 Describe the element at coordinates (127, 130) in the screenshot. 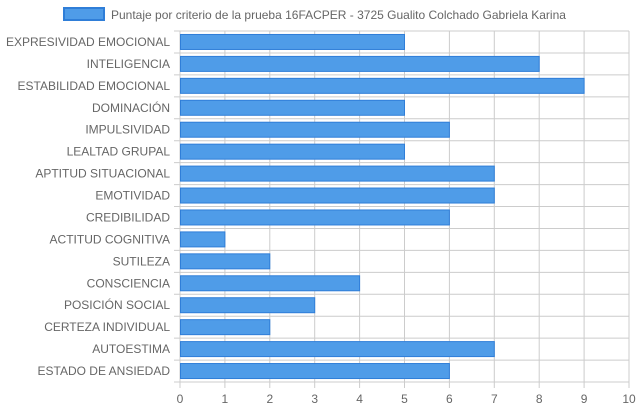

I see `category-label: IMPULSIVIDAD` at that location.